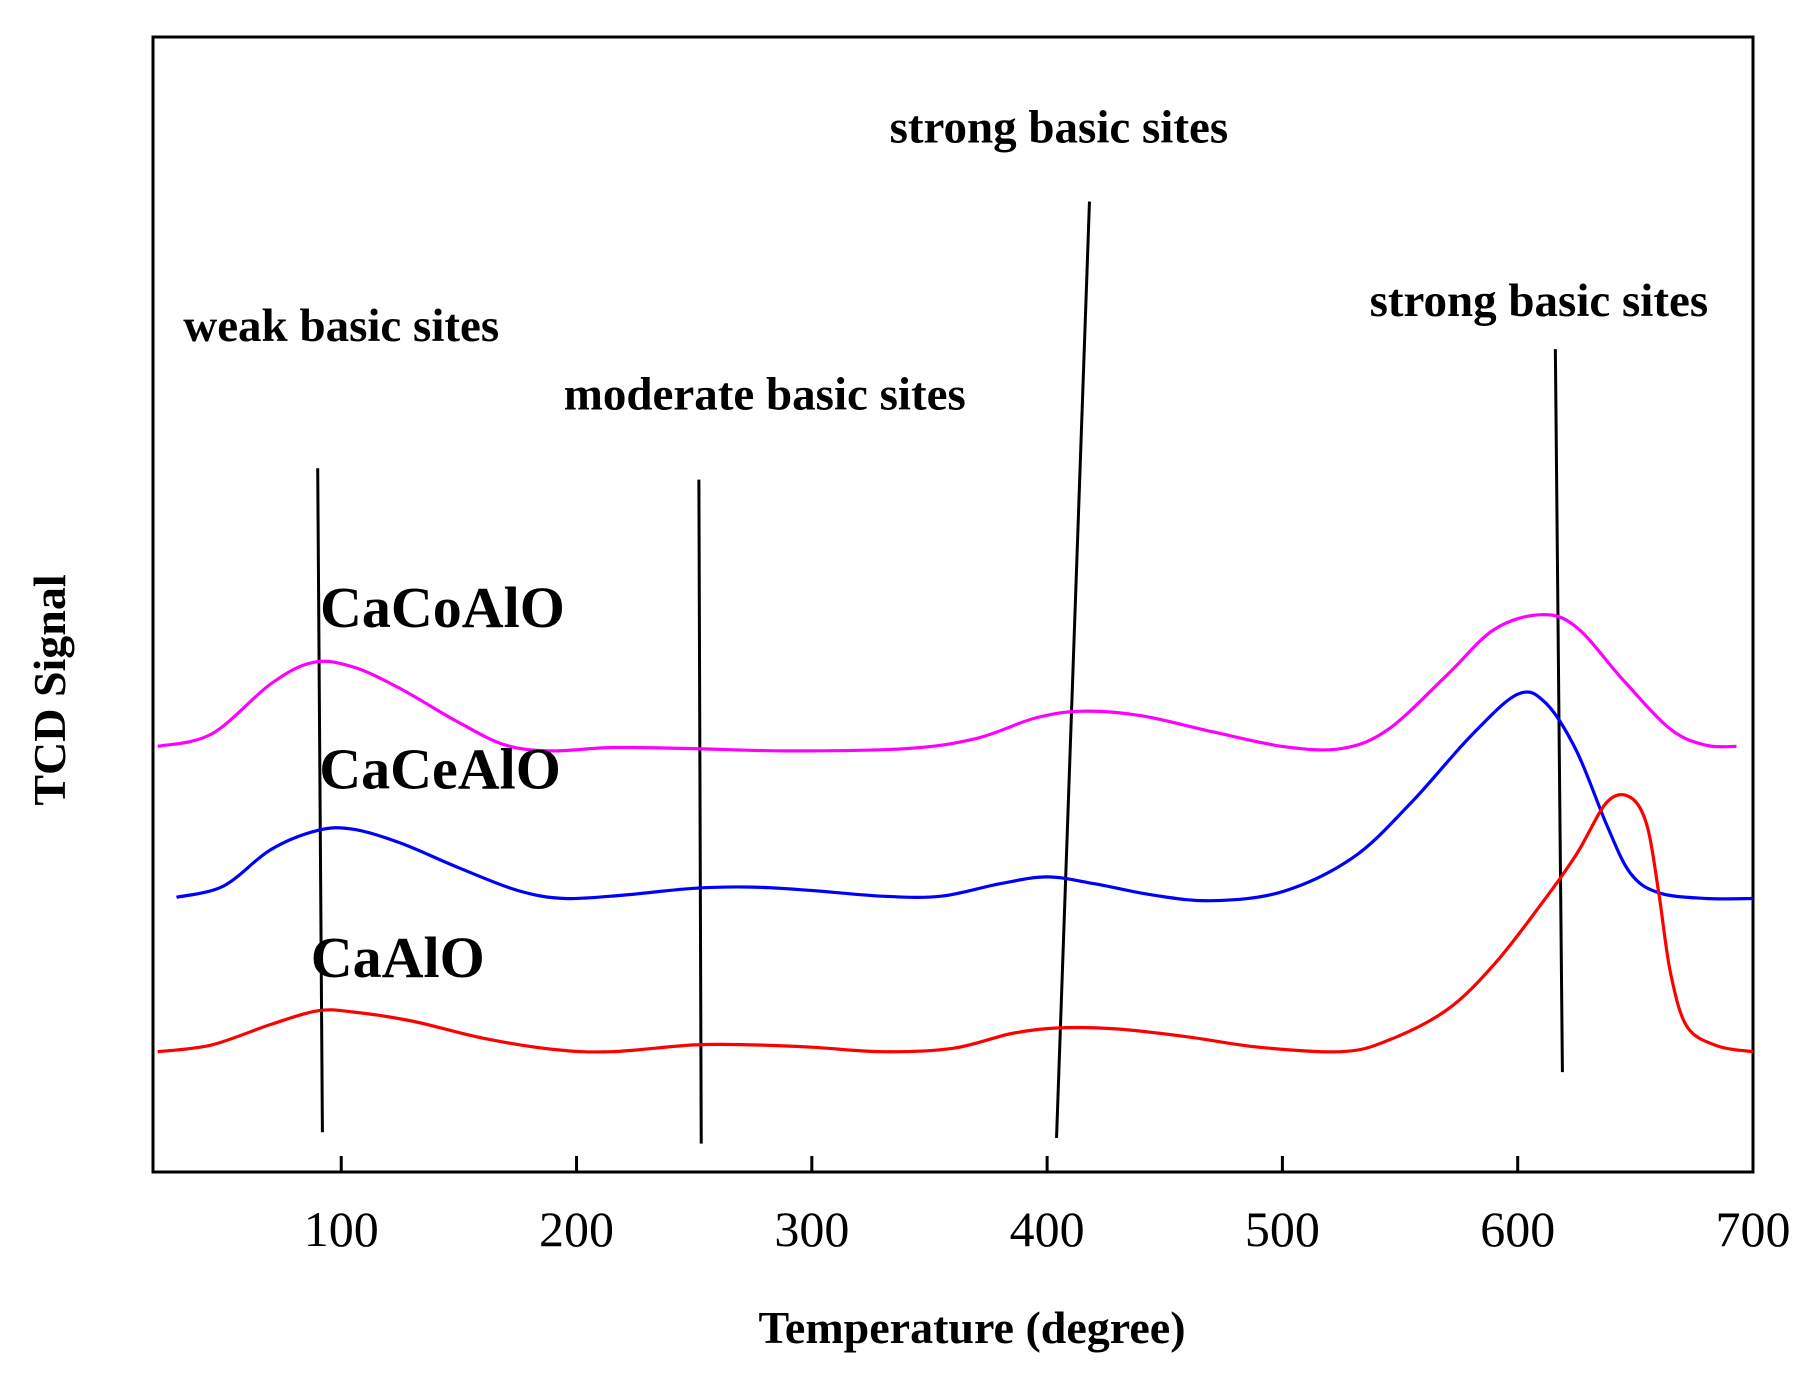  Describe the element at coordinates (1753, 1229) in the screenshot. I see `x-tick-label-700: 700` at that location.